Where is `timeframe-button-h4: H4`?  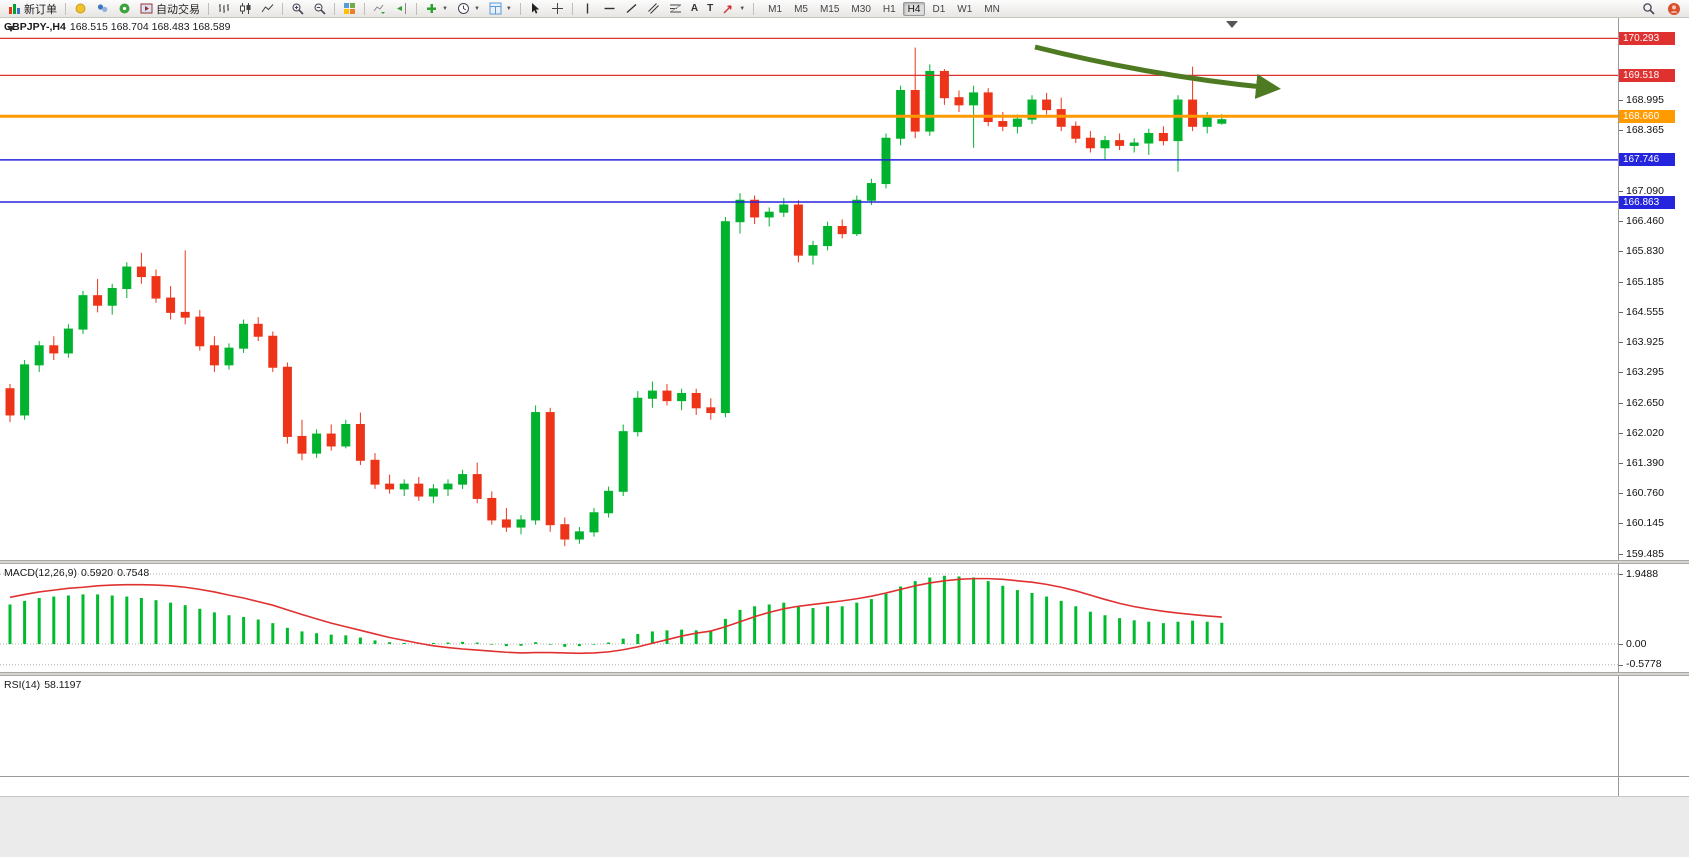
timeframe-button-h4: H4 is located at coordinates (914, 8).